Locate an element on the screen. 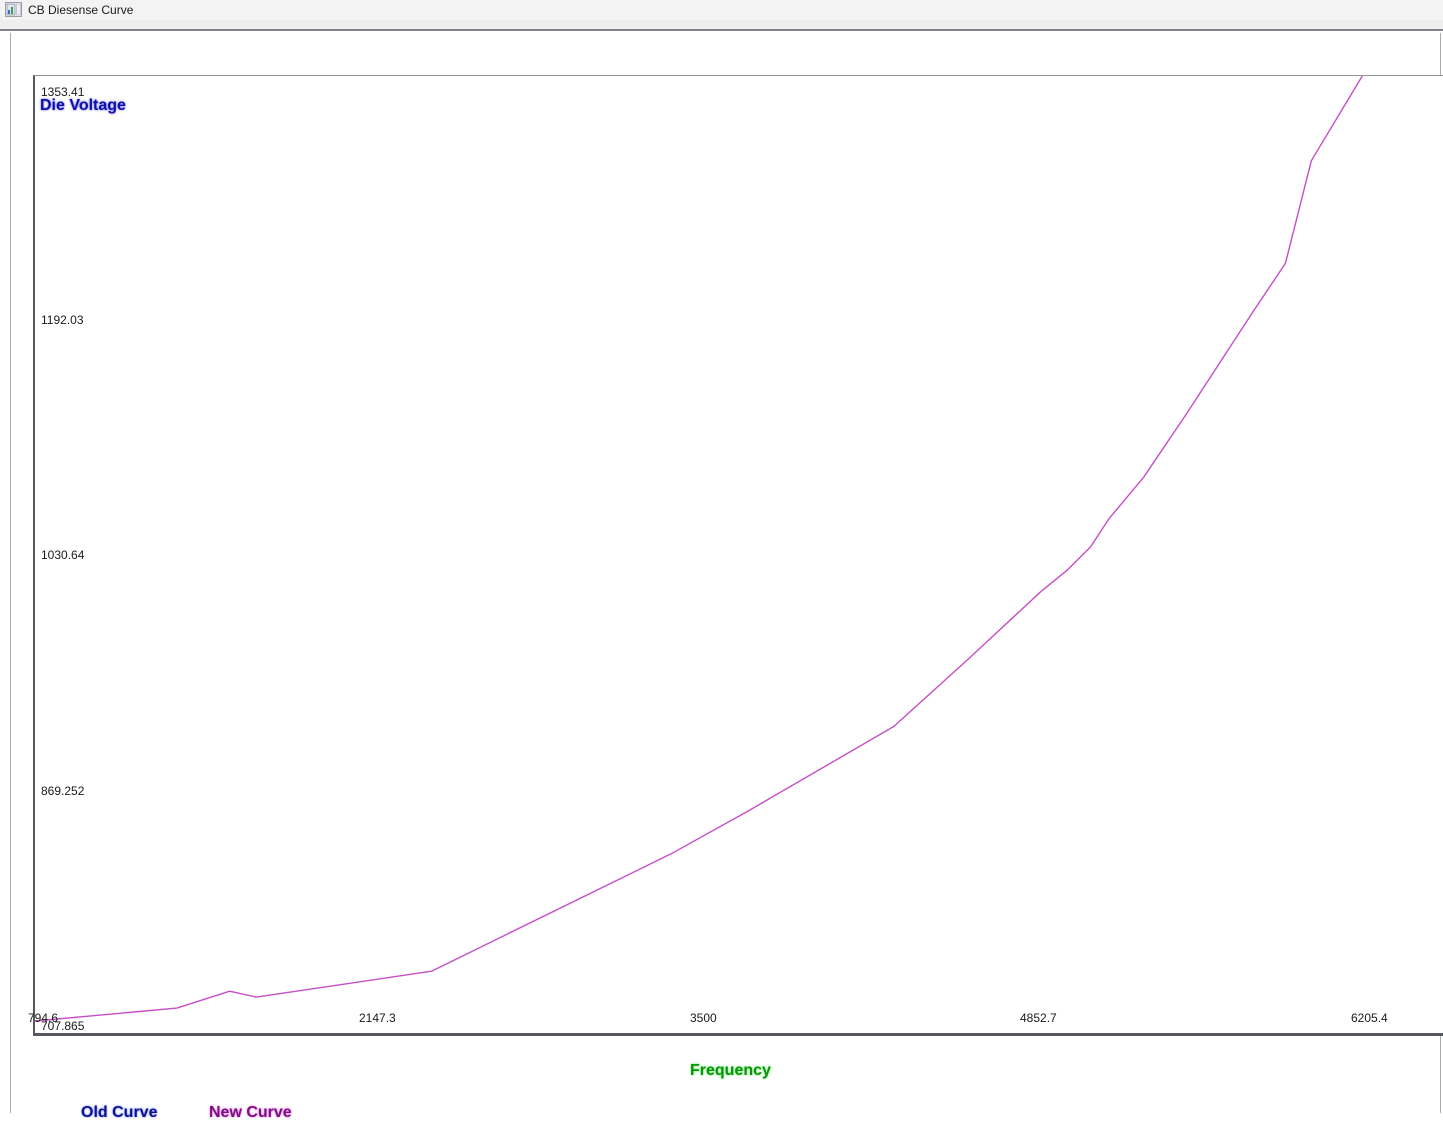  window-title: CB Diesense Curve is located at coordinates (81, 10).